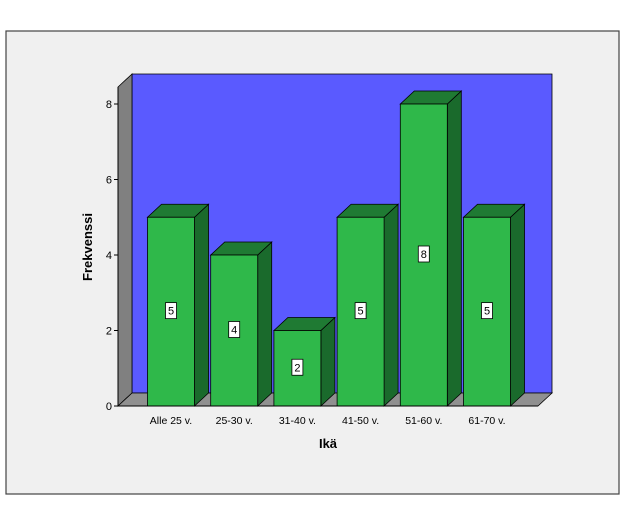 This screenshot has height=506, width=626. What do you see at coordinates (297, 421) in the screenshot?
I see `x-tick-label: 31-40 v.` at bounding box center [297, 421].